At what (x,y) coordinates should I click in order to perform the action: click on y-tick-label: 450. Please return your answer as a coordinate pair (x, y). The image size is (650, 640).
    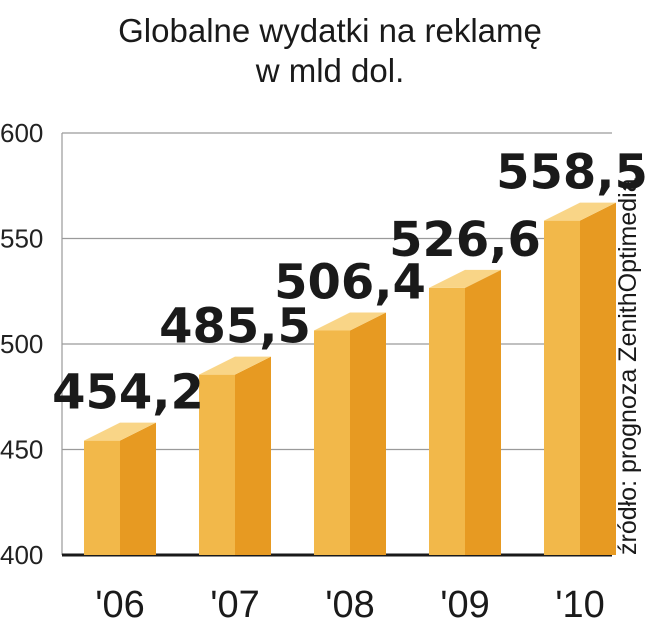
    Looking at the image, I should click on (21, 450).